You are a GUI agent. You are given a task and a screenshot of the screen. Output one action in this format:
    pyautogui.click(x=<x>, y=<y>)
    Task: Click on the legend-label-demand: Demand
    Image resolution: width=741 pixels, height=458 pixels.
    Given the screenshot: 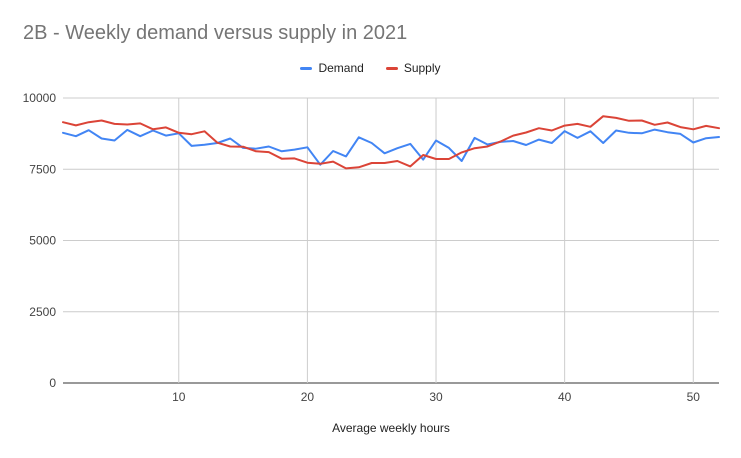 What is the action you would take?
    pyautogui.click(x=341, y=68)
    